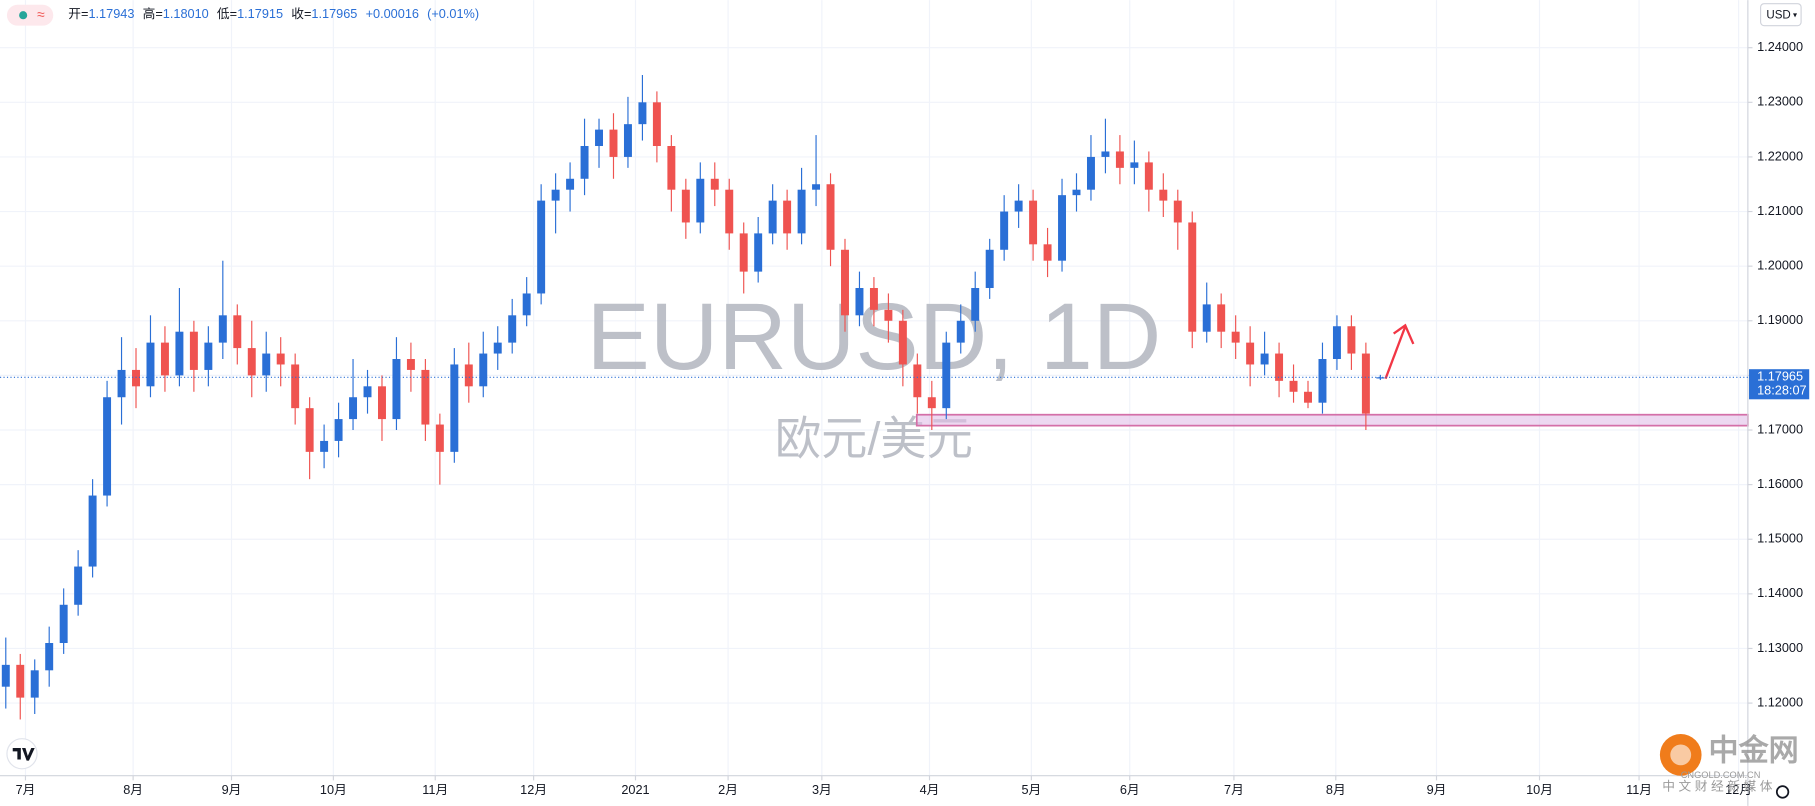 Image resolution: width=1815 pixels, height=806 pixels. I want to click on site-watermark: 中金网 CNGOLD.COM.CN 中 文 财 经 新 媒 体, so click(1729, 764).